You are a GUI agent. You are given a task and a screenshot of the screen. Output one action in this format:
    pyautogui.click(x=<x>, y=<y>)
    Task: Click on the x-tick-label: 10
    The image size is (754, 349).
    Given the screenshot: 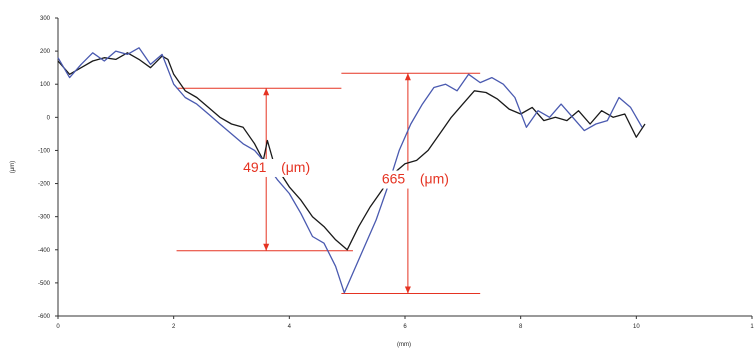 What is the action you would take?
    pyautogui.click(x=636, y=327)
    